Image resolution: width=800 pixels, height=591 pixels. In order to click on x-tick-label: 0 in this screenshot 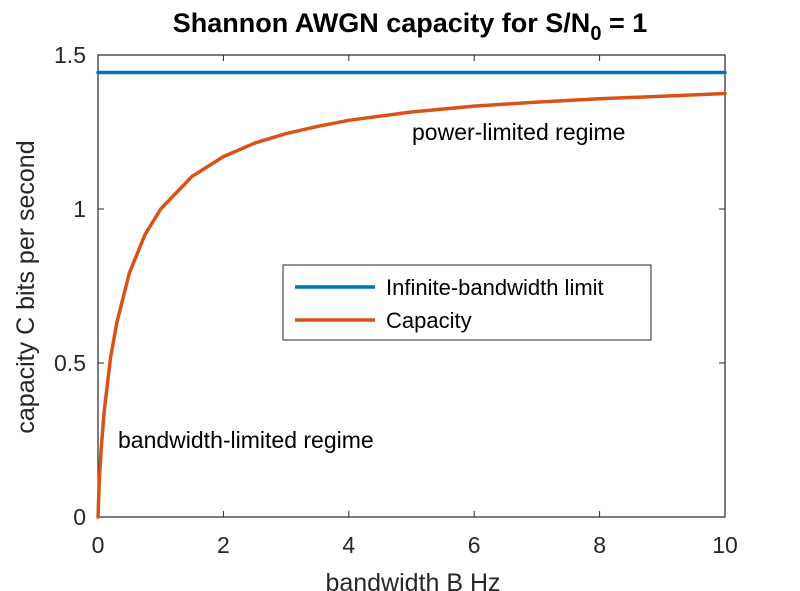, I will do `click(98, 545)`.